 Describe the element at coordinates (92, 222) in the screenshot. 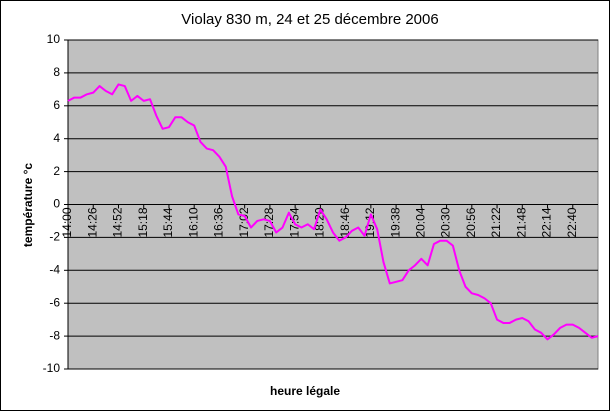

I see `x-tick-label: 14:26` at that location.